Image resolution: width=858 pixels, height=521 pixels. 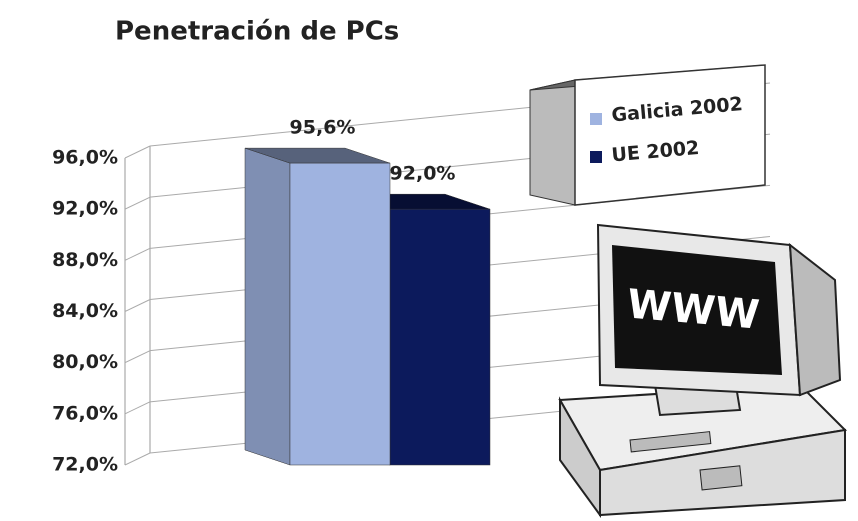 I want to click on y-tick-label: 72,0%, so click(x=85, y=465).